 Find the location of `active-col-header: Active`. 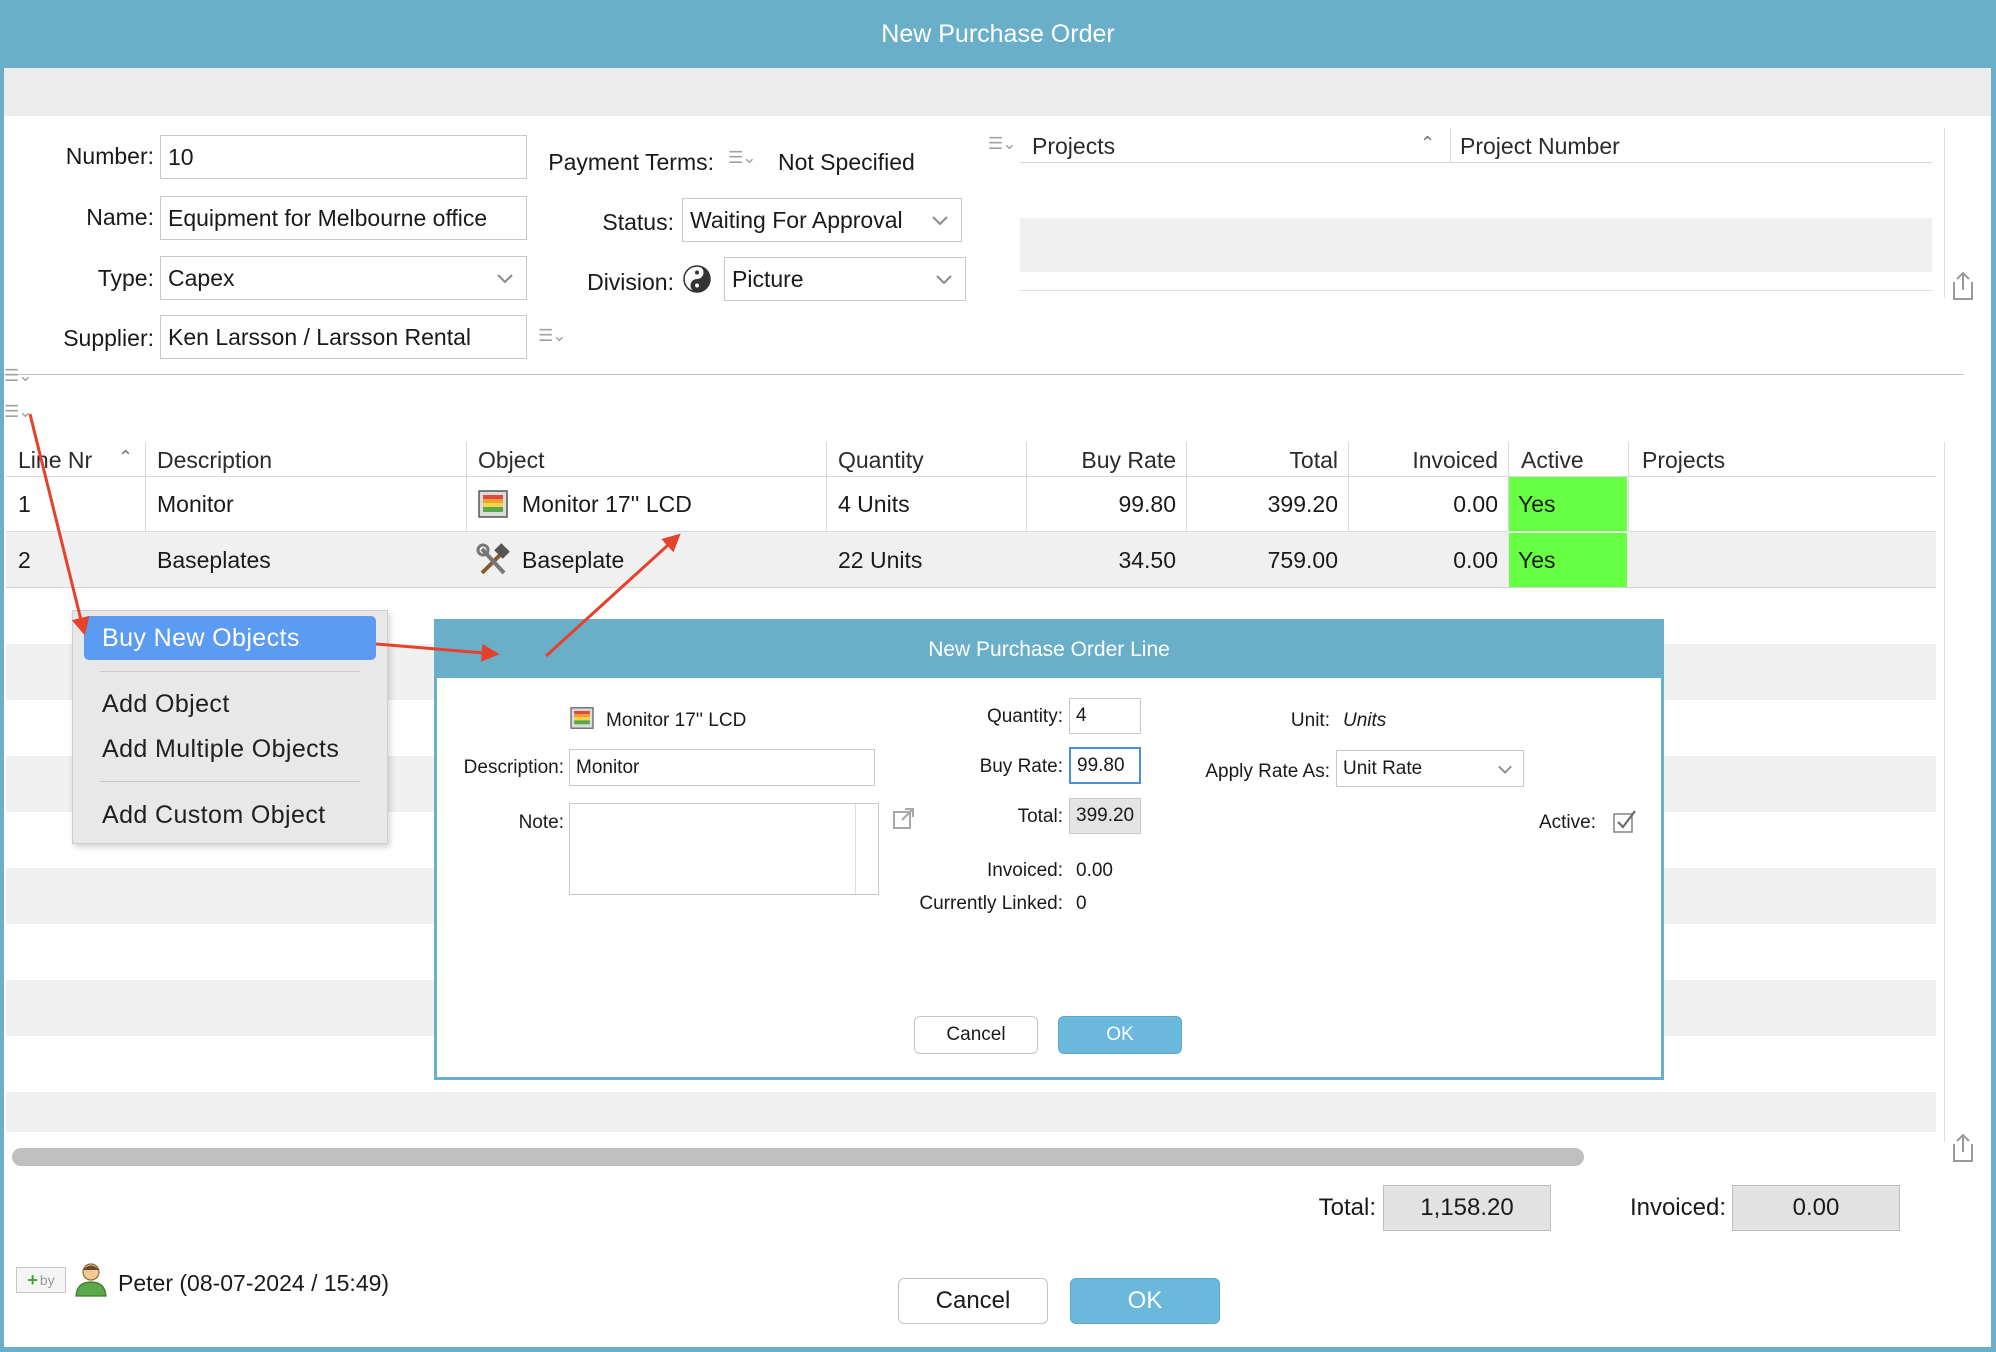

active-col-header: Active is located at coordinates (1552, 460).